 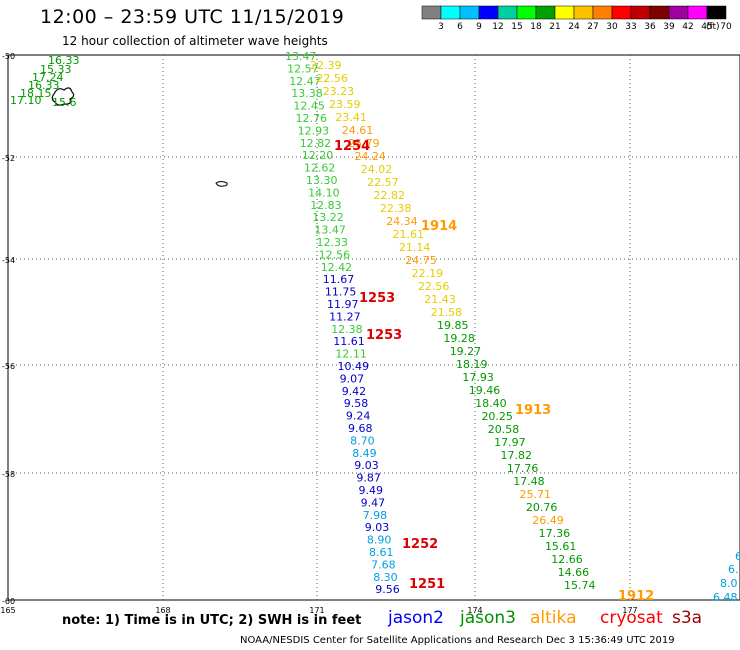 I want to click on legend-jason2: jason2, so click(x=416, y=618).